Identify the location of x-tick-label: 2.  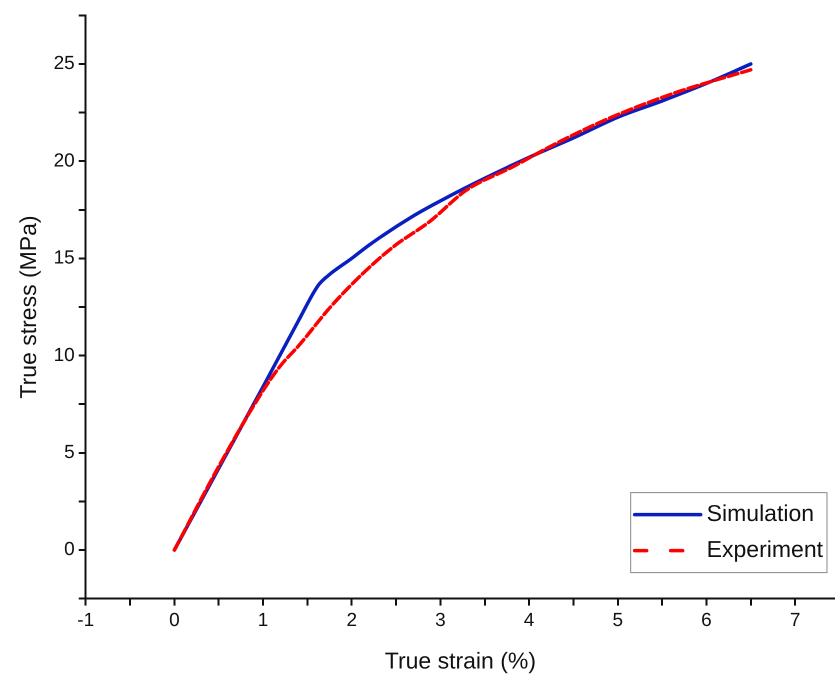
(352, 621).